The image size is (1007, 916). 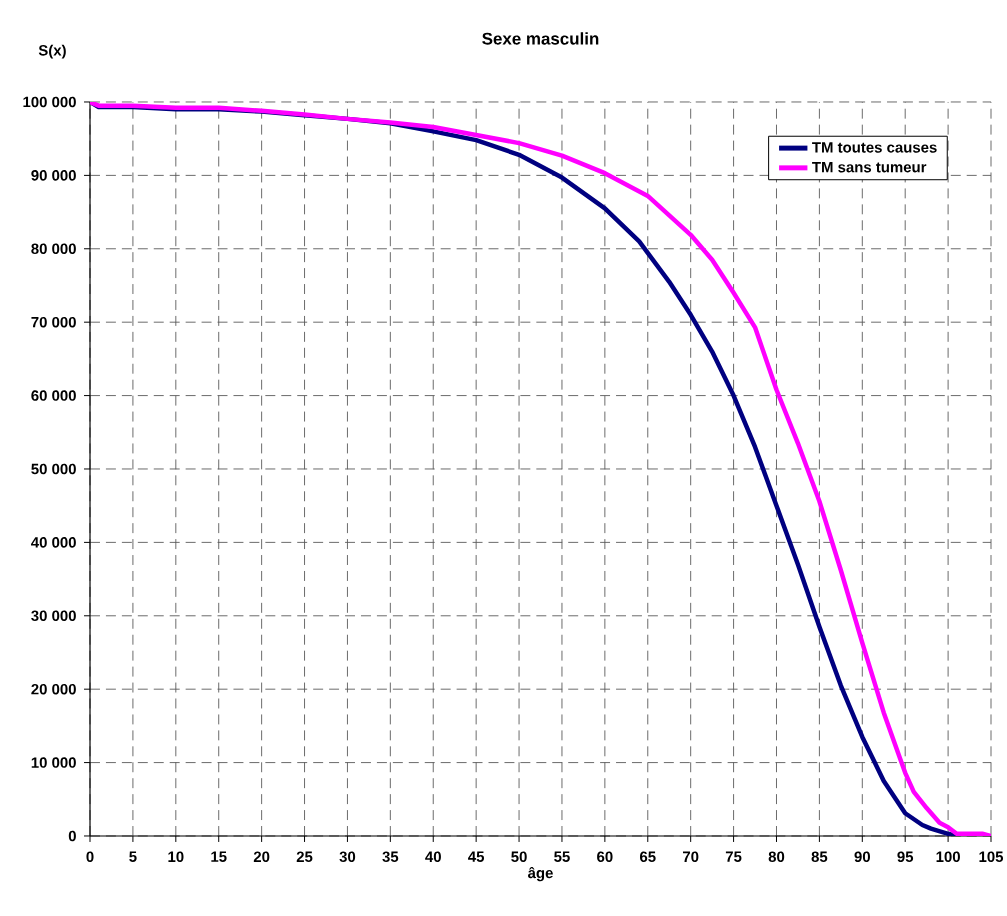 What do you see at coordinates (49, 102) in the screenshot?
I see `y-tick-label: 100 000` at bounding box center [49, 102].